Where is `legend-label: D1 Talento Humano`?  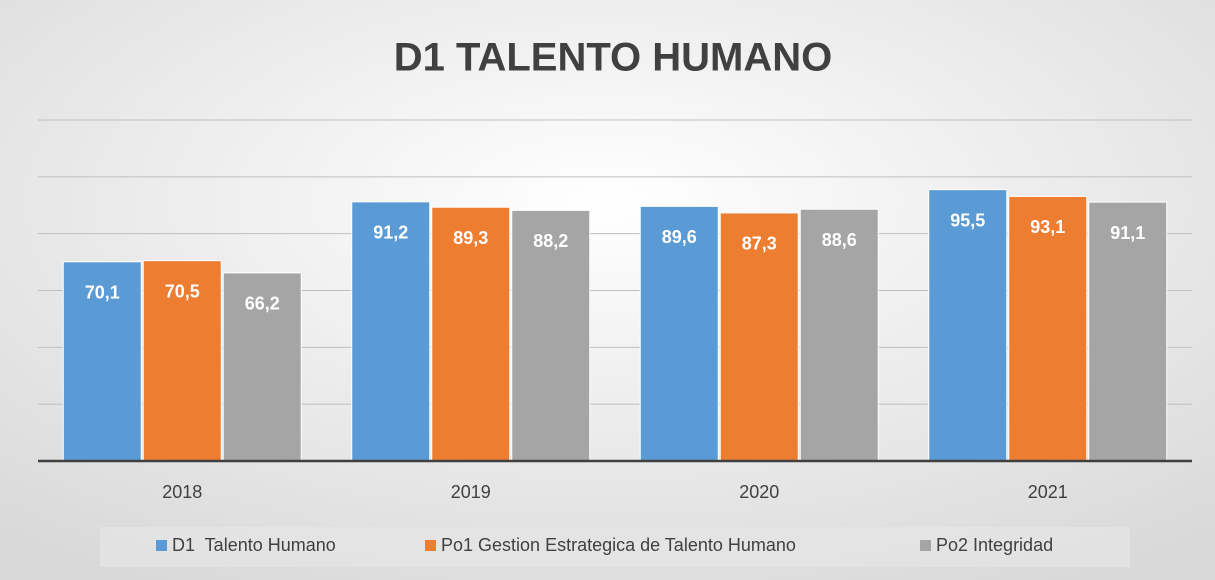
legend-label: D1 Talento Humano is located at coordinates (254, 545).